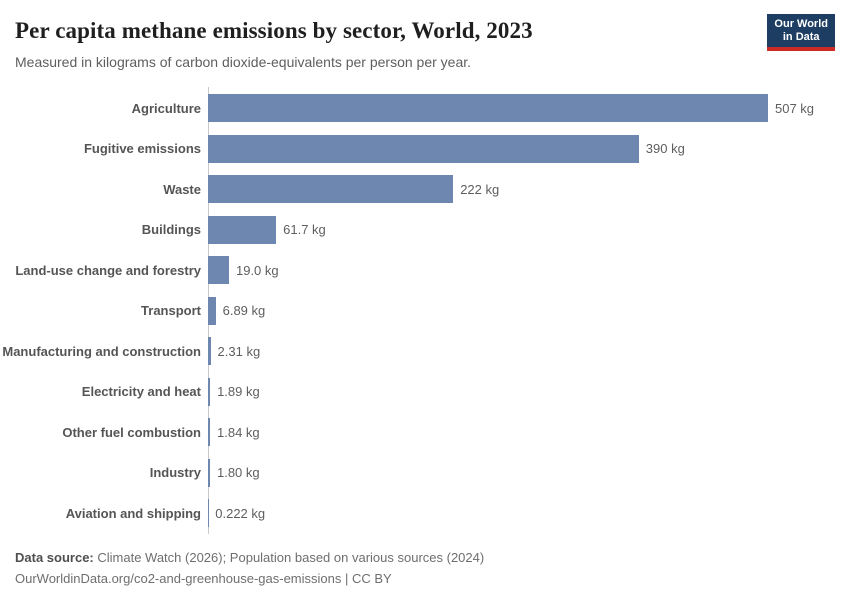 This screenshot has width=850, height=600. Describe the element at coordinates (182, 189) in the screenshot. I see `category-label: Waste` at that location.